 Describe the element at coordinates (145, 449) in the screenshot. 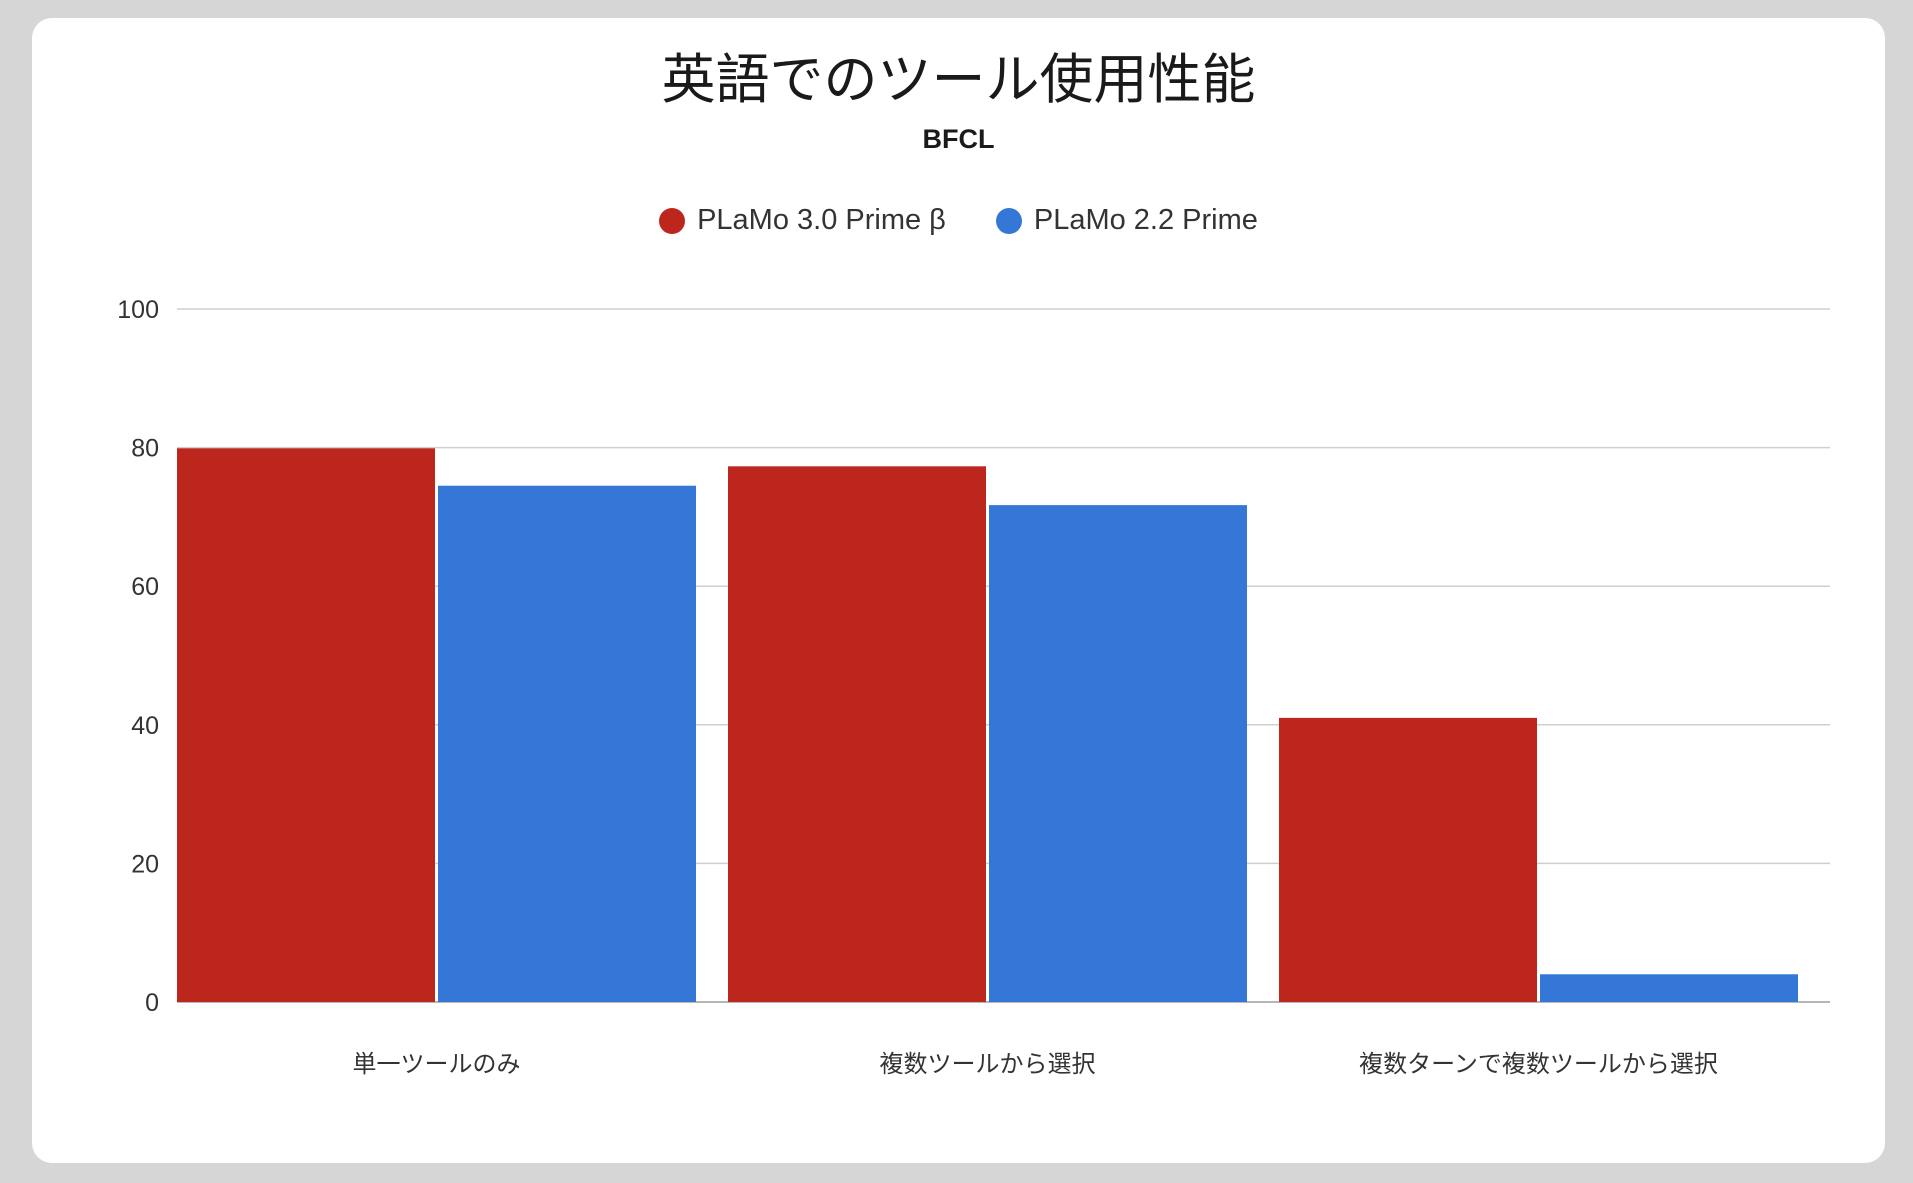

I see `y-tick-label-80: 80` at that location.